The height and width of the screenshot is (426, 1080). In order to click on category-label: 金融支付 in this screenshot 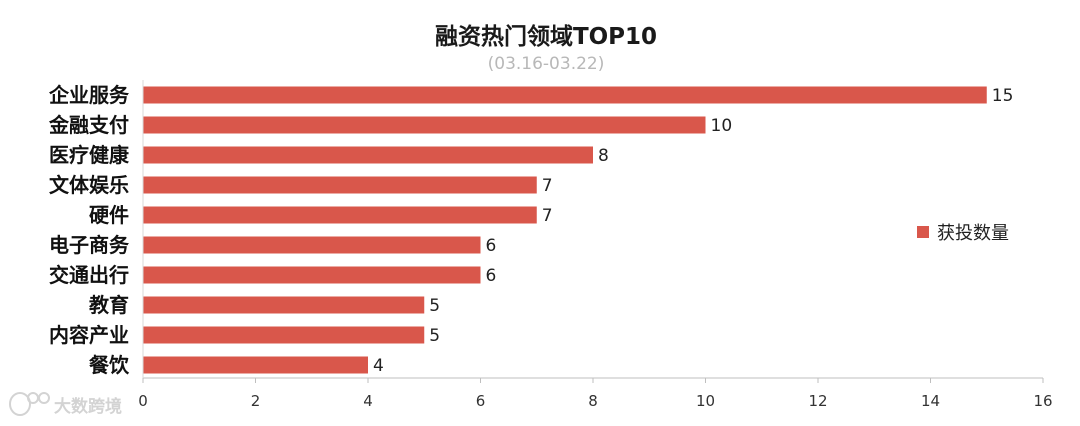, I will do `click(88, 125)`.